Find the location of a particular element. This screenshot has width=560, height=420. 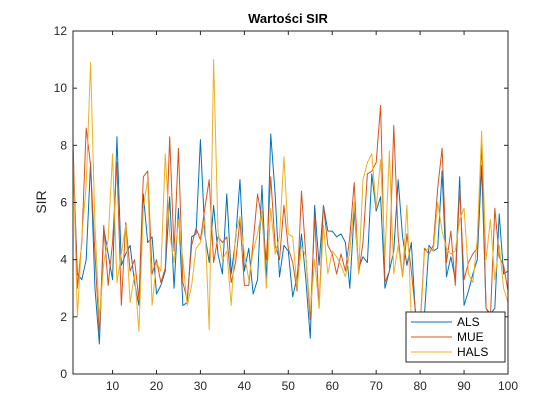

x-tick-label: 40 is located at coordinates (245, 386).